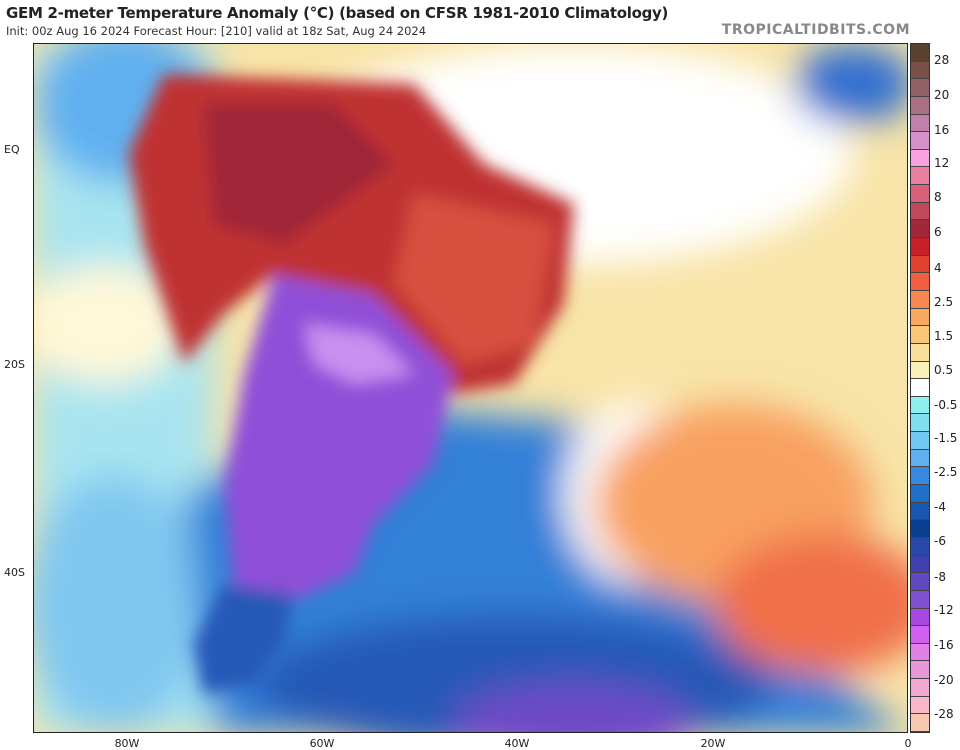 This screenshot has width=960, height=750. Describe the element at coordinates (12, 149) in the screenshot. I see `lat-label-eq: EQ` at that location.